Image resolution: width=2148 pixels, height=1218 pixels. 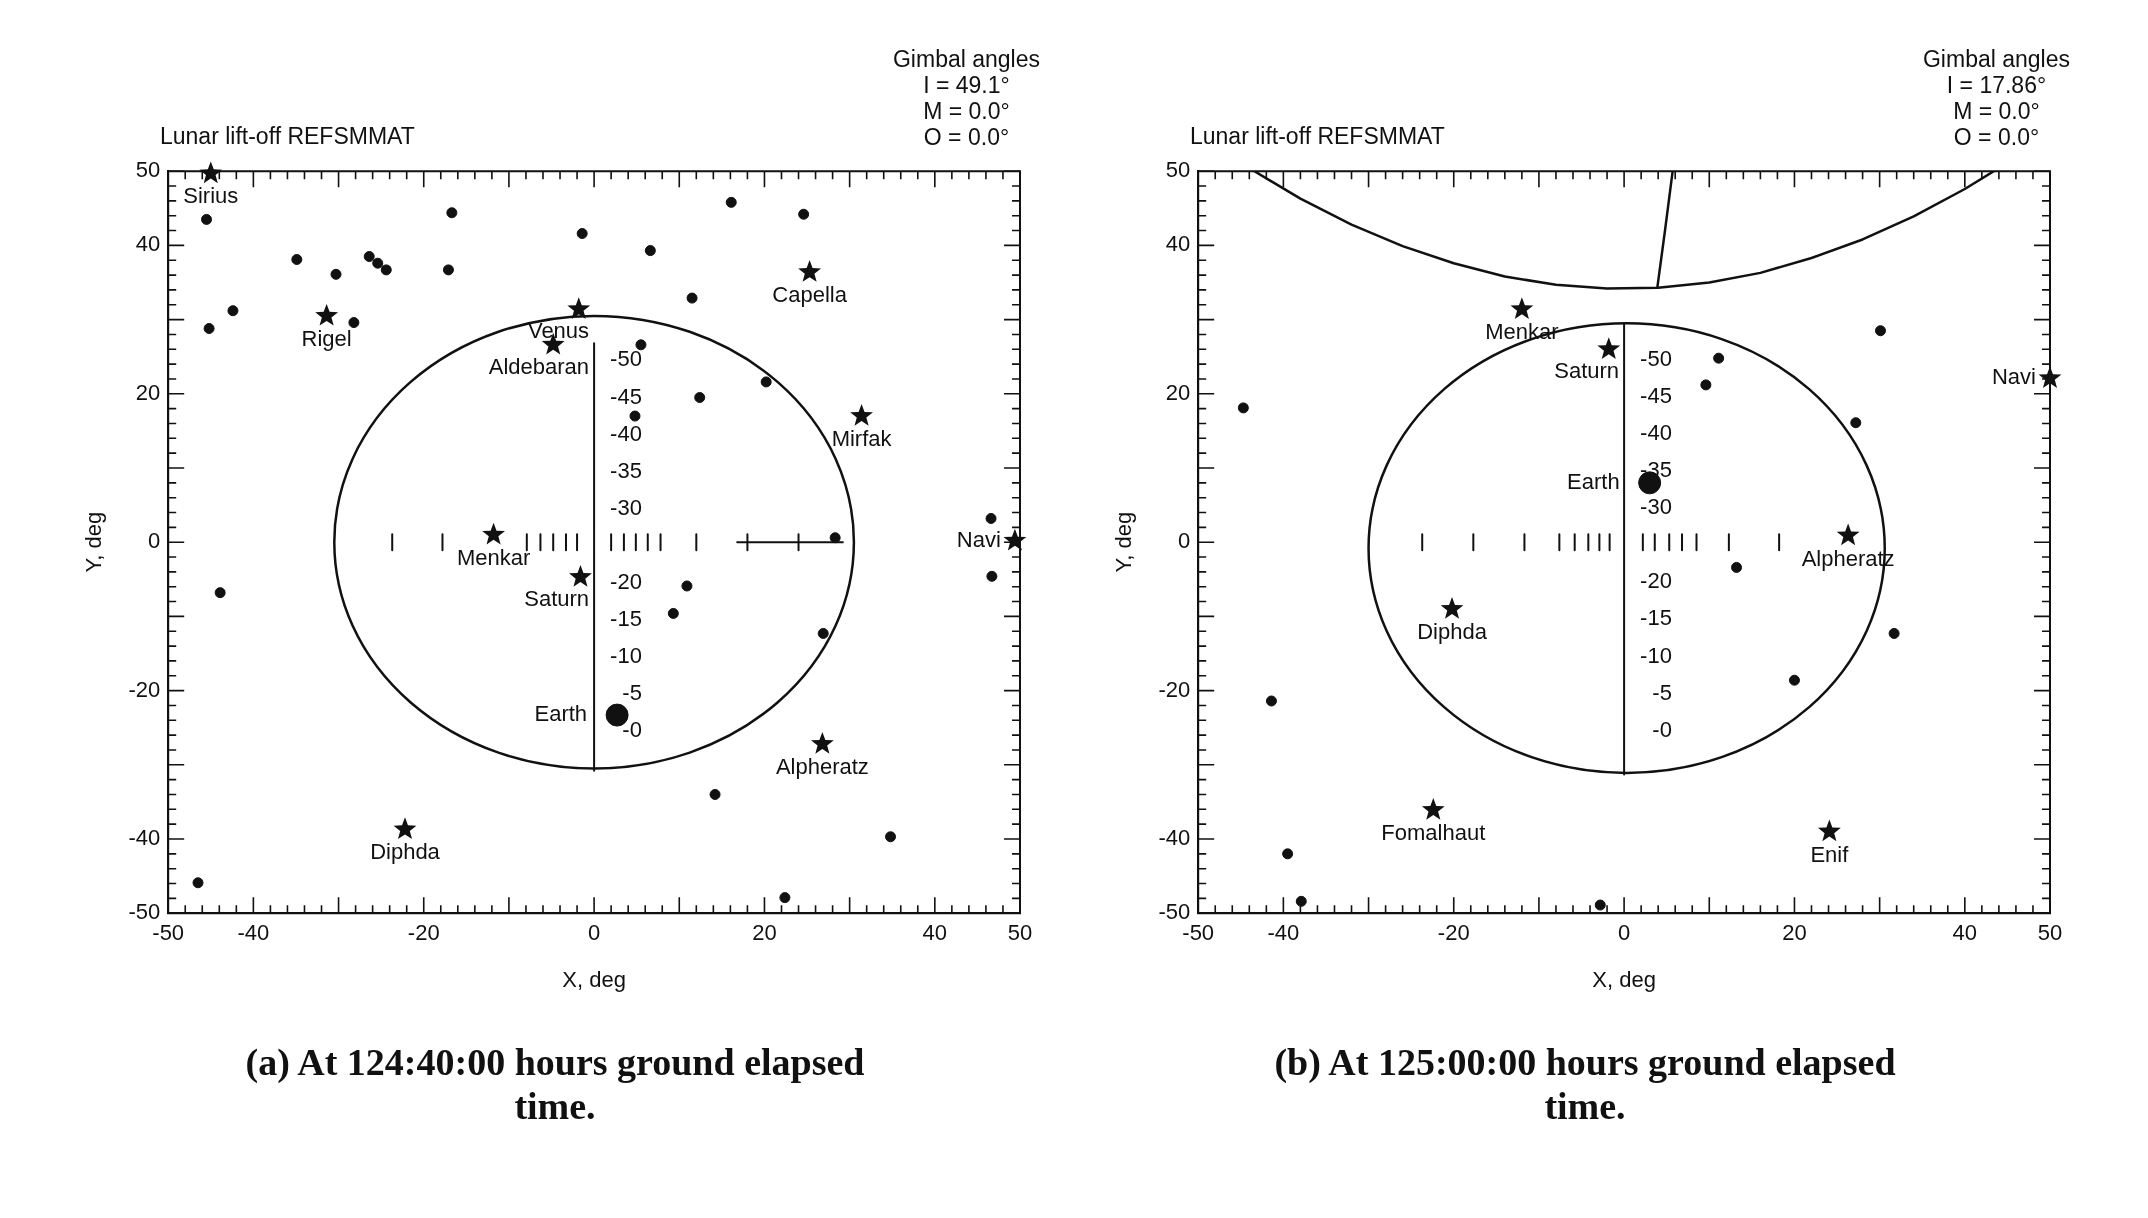 I want to click on data-label: Enif, so click(x=1830, y=854).